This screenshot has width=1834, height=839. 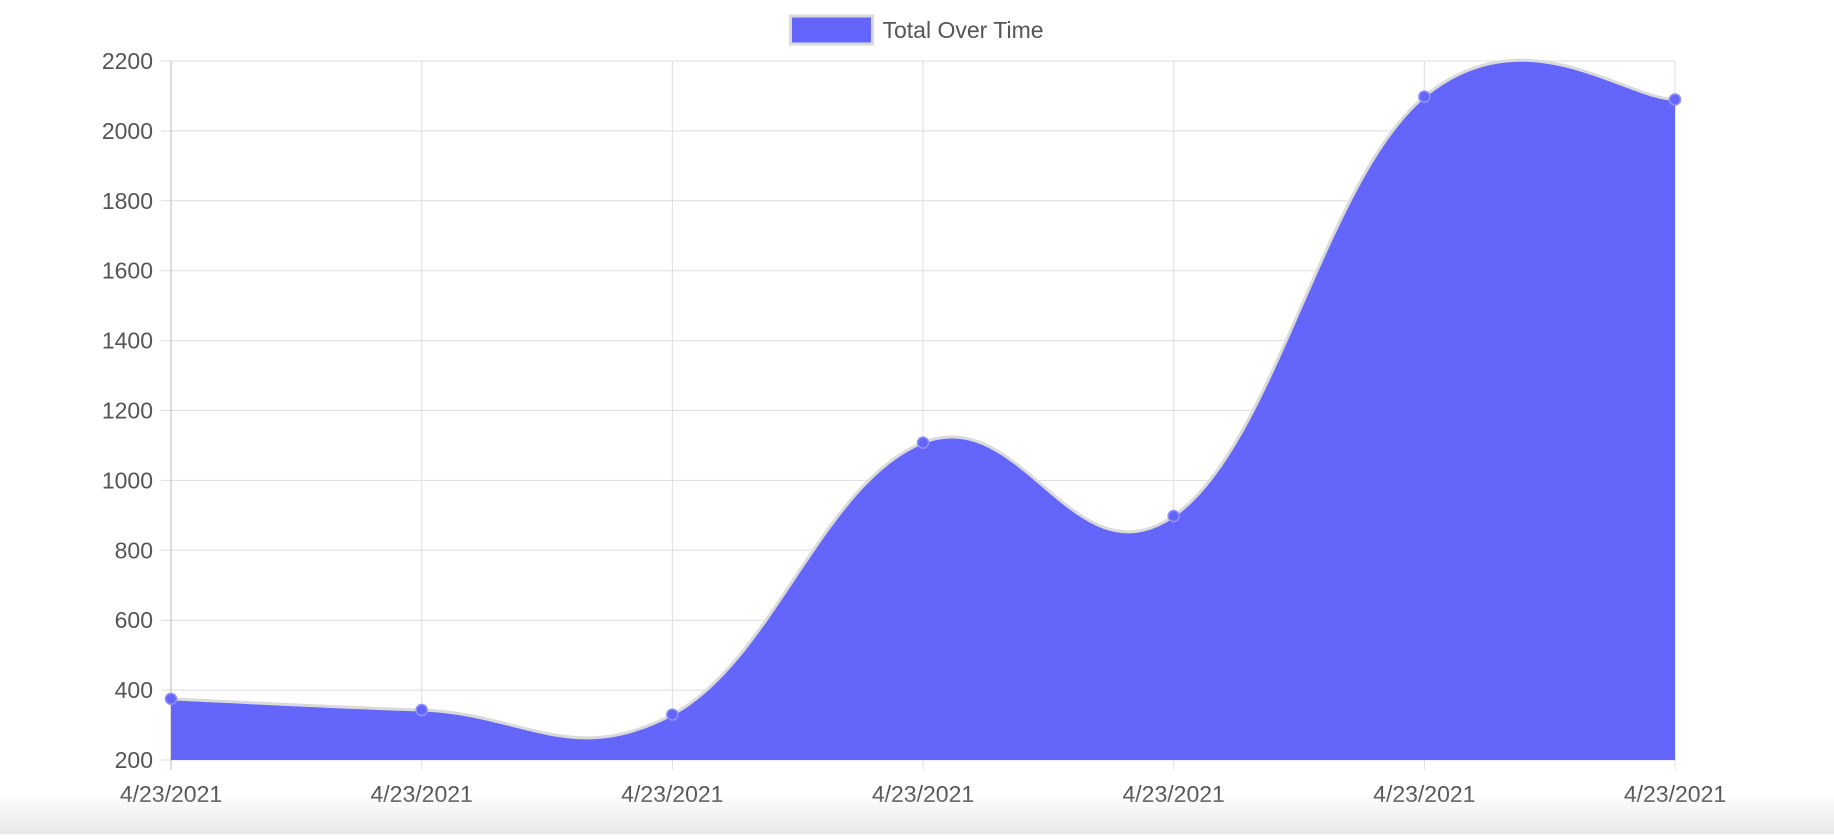 I want to click on y-axis-ticks: 2200 2000 1800 1600 1400 1200 1000 800 600 400 200, so click(x=127, y=410).